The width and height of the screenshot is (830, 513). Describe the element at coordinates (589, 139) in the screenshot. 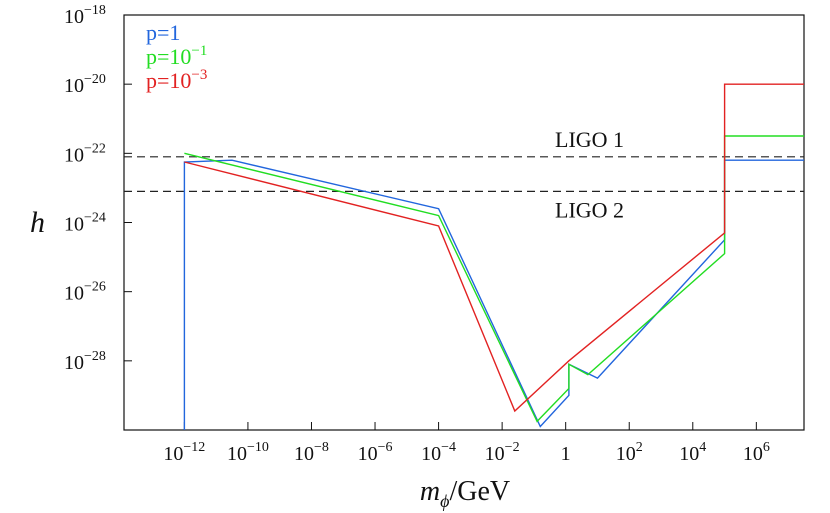

I see `reference-line-label: LIGO 1` at that location.